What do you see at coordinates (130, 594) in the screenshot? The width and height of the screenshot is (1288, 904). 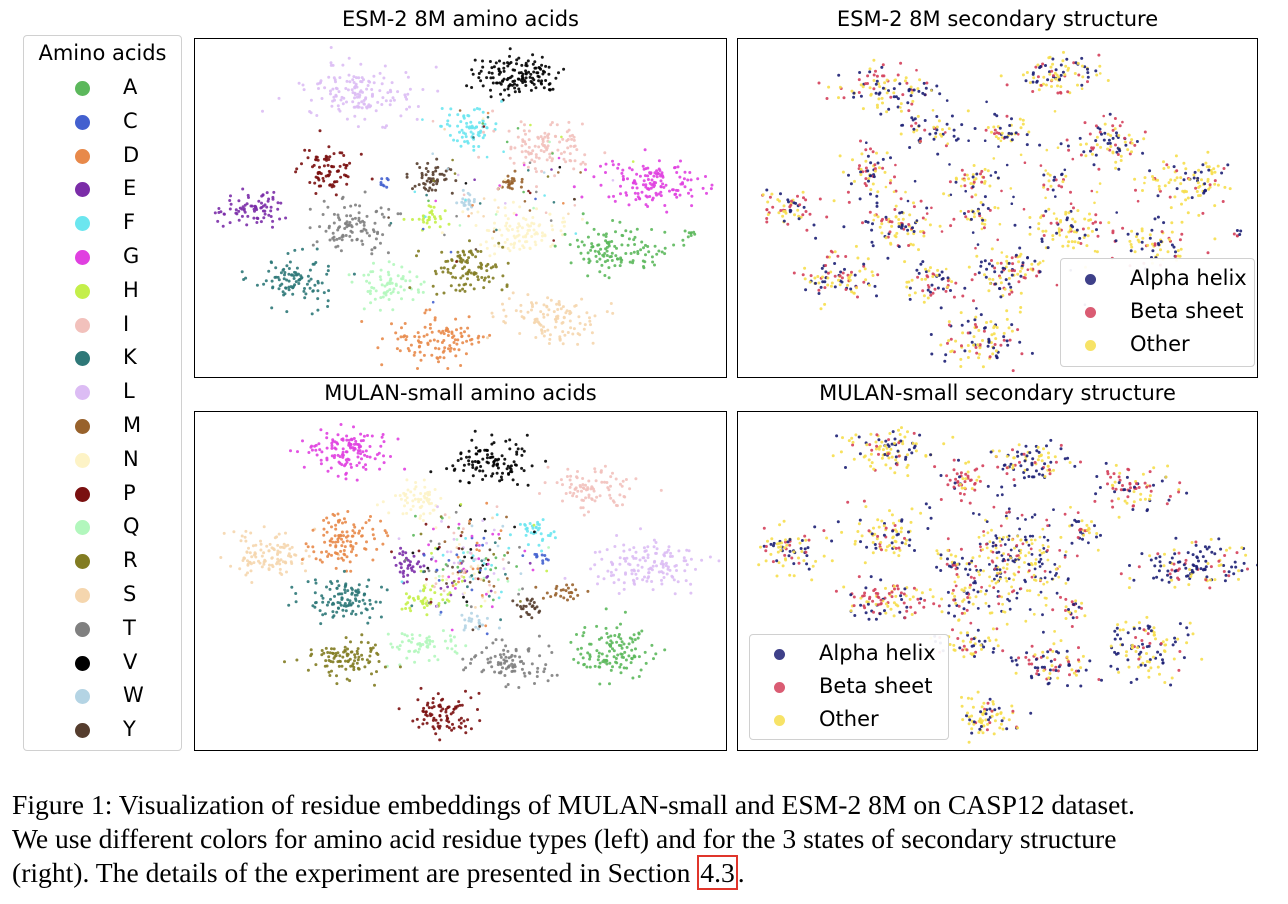 I see `aa-legend-label: S` at bounding box center [130, 594].